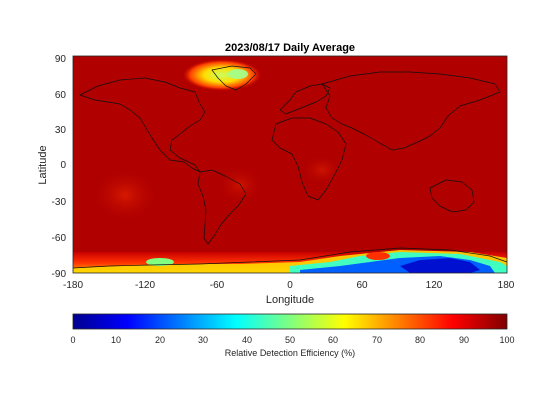 This screenshot has width=560, height=420. Describe the element at coordinates (290, 258) in the screenshot. I see `coastline-antarctica` at that location.